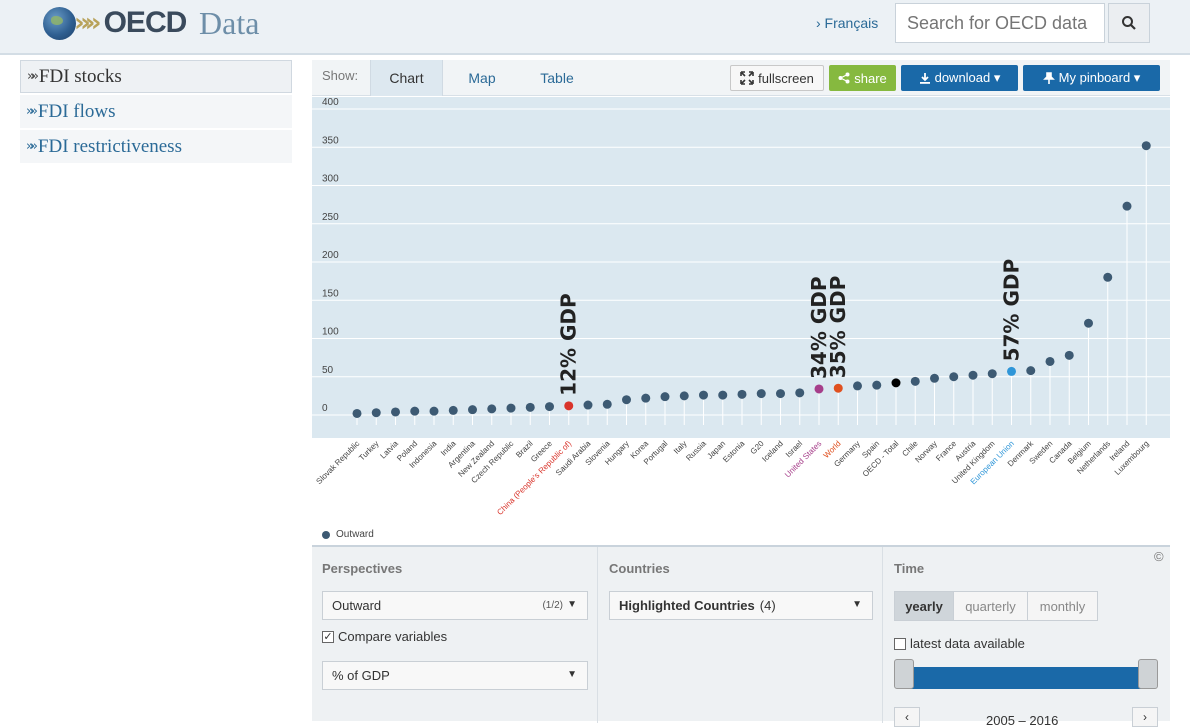 This screenshot has width=1190, height=728. Describe the element at coordinates (361, 675) in the screenshot. I see `measure-value: % of GDP` at that location.